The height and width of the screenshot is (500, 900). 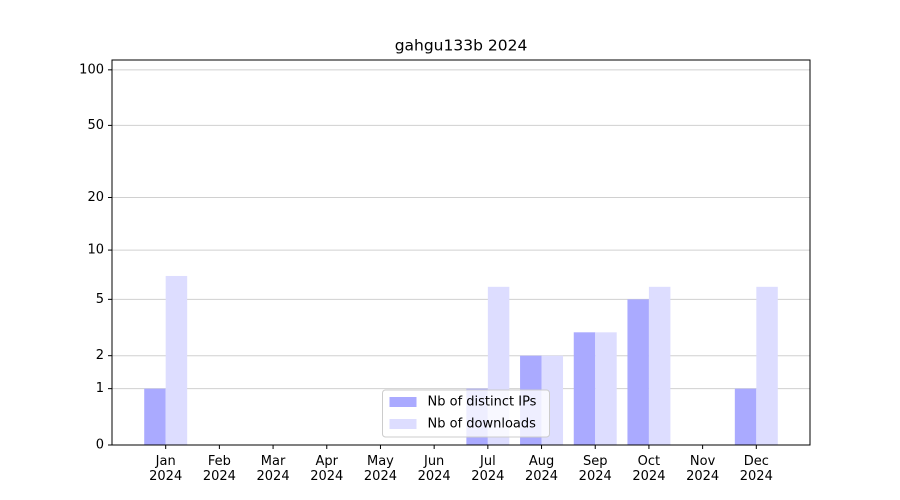 What do you see at coordinates (434, 469) in the screenshot?
I see `x-tick-label: Jun 2024` at bounding box center [434, 469].